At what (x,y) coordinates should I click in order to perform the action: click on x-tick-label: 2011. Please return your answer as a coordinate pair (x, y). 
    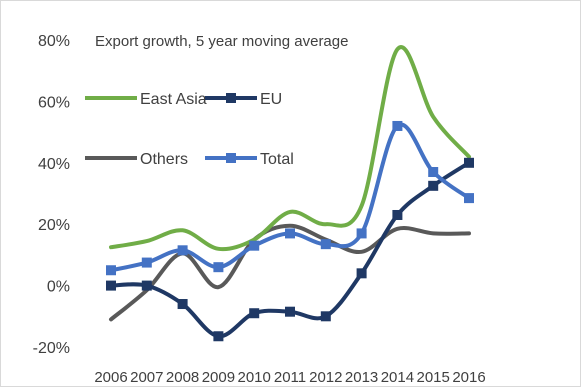
    Looking at the image, I should click on (290, 377).